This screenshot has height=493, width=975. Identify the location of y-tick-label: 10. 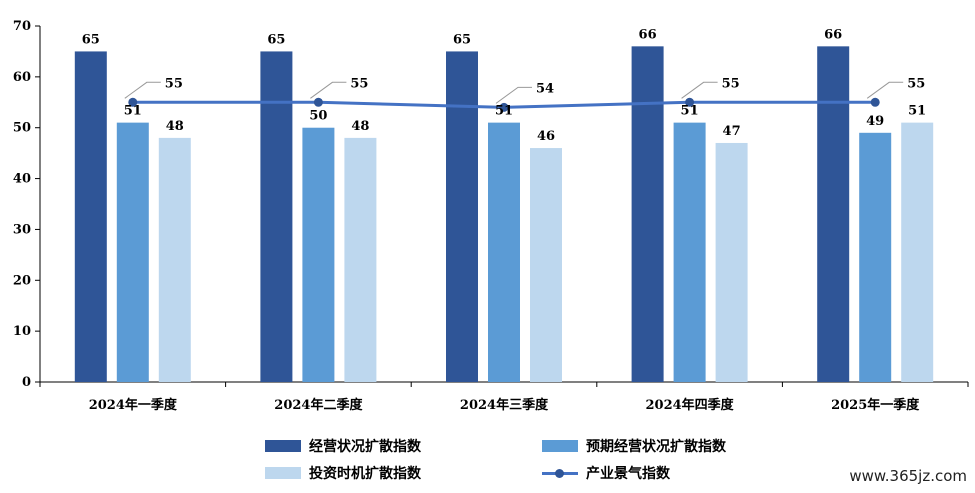
(22, 331).